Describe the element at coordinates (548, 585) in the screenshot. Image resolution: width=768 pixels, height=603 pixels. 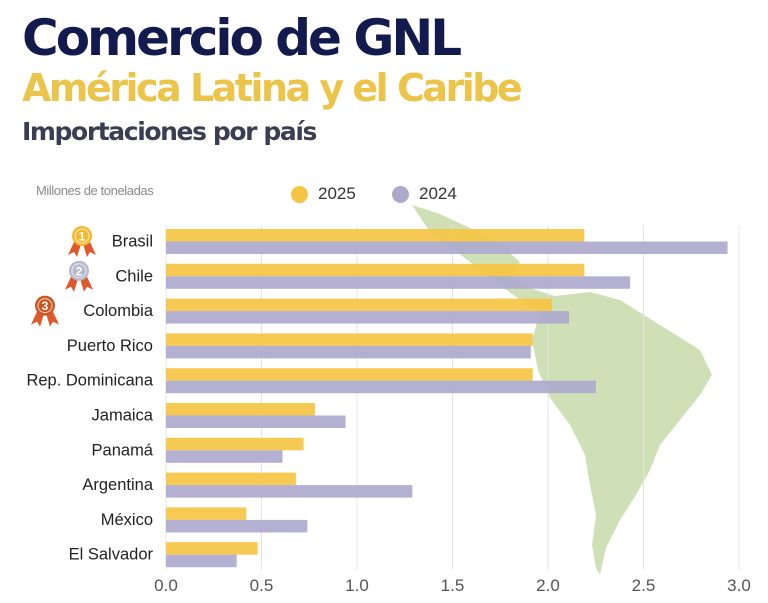
I see `x-tick-label: 2.0` at that location.